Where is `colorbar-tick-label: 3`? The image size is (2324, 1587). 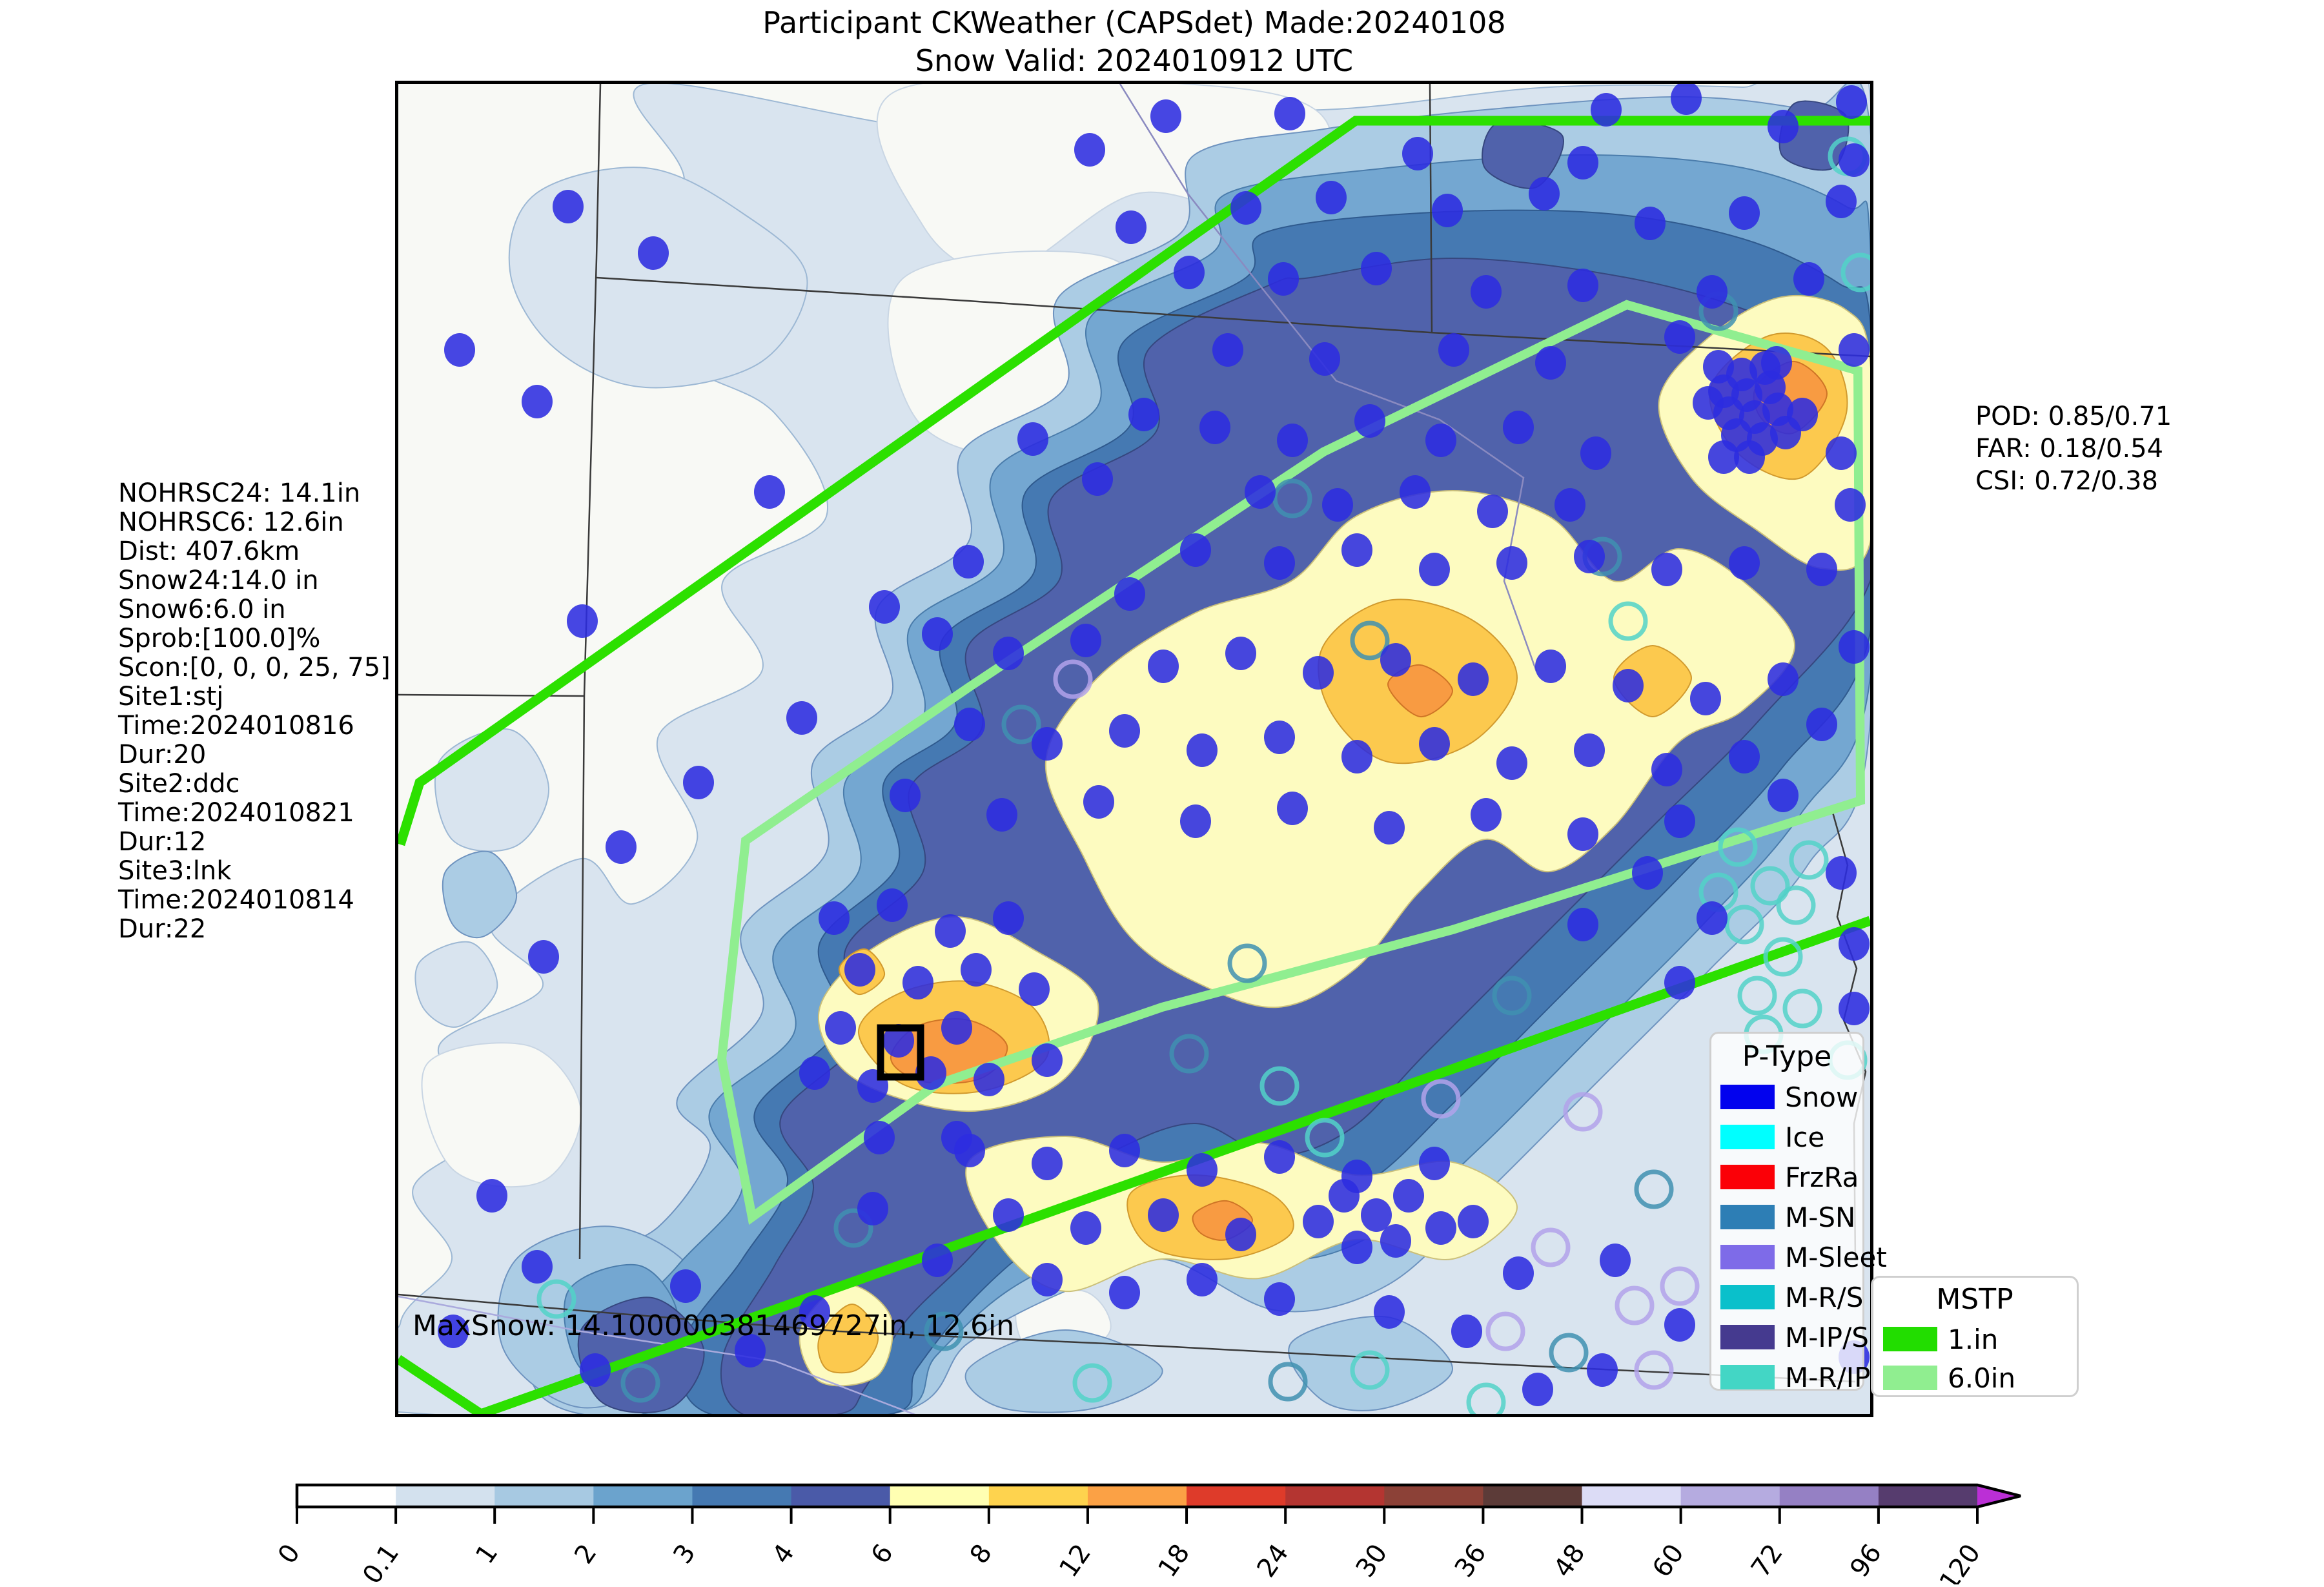
colorbar-tick-label: 3 is located at coordinates (684, 1554).